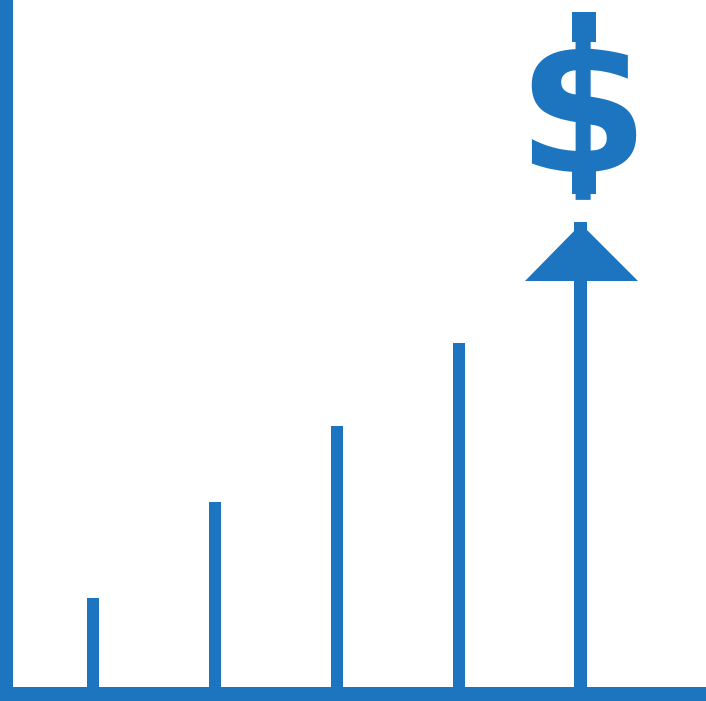 This screenshot has height=701, width=706. I want to click on arrow-shaft, so click(580, 454).